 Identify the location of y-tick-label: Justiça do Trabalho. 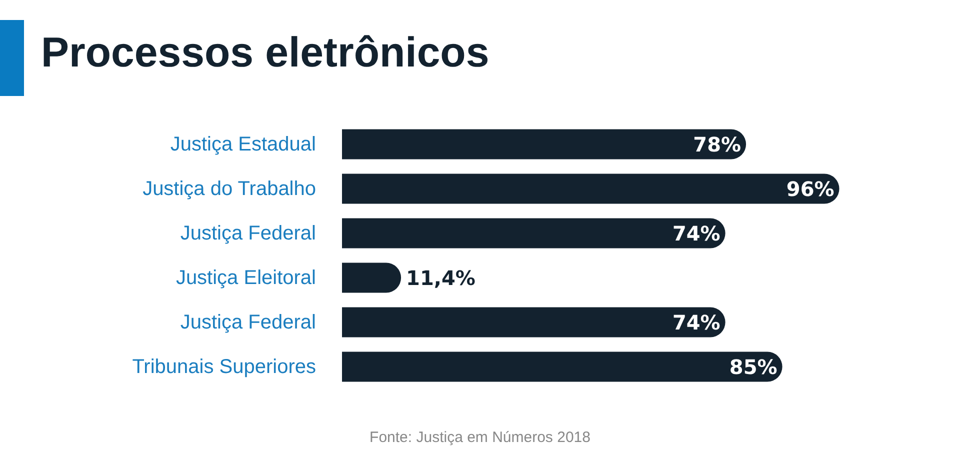
(229, 189).